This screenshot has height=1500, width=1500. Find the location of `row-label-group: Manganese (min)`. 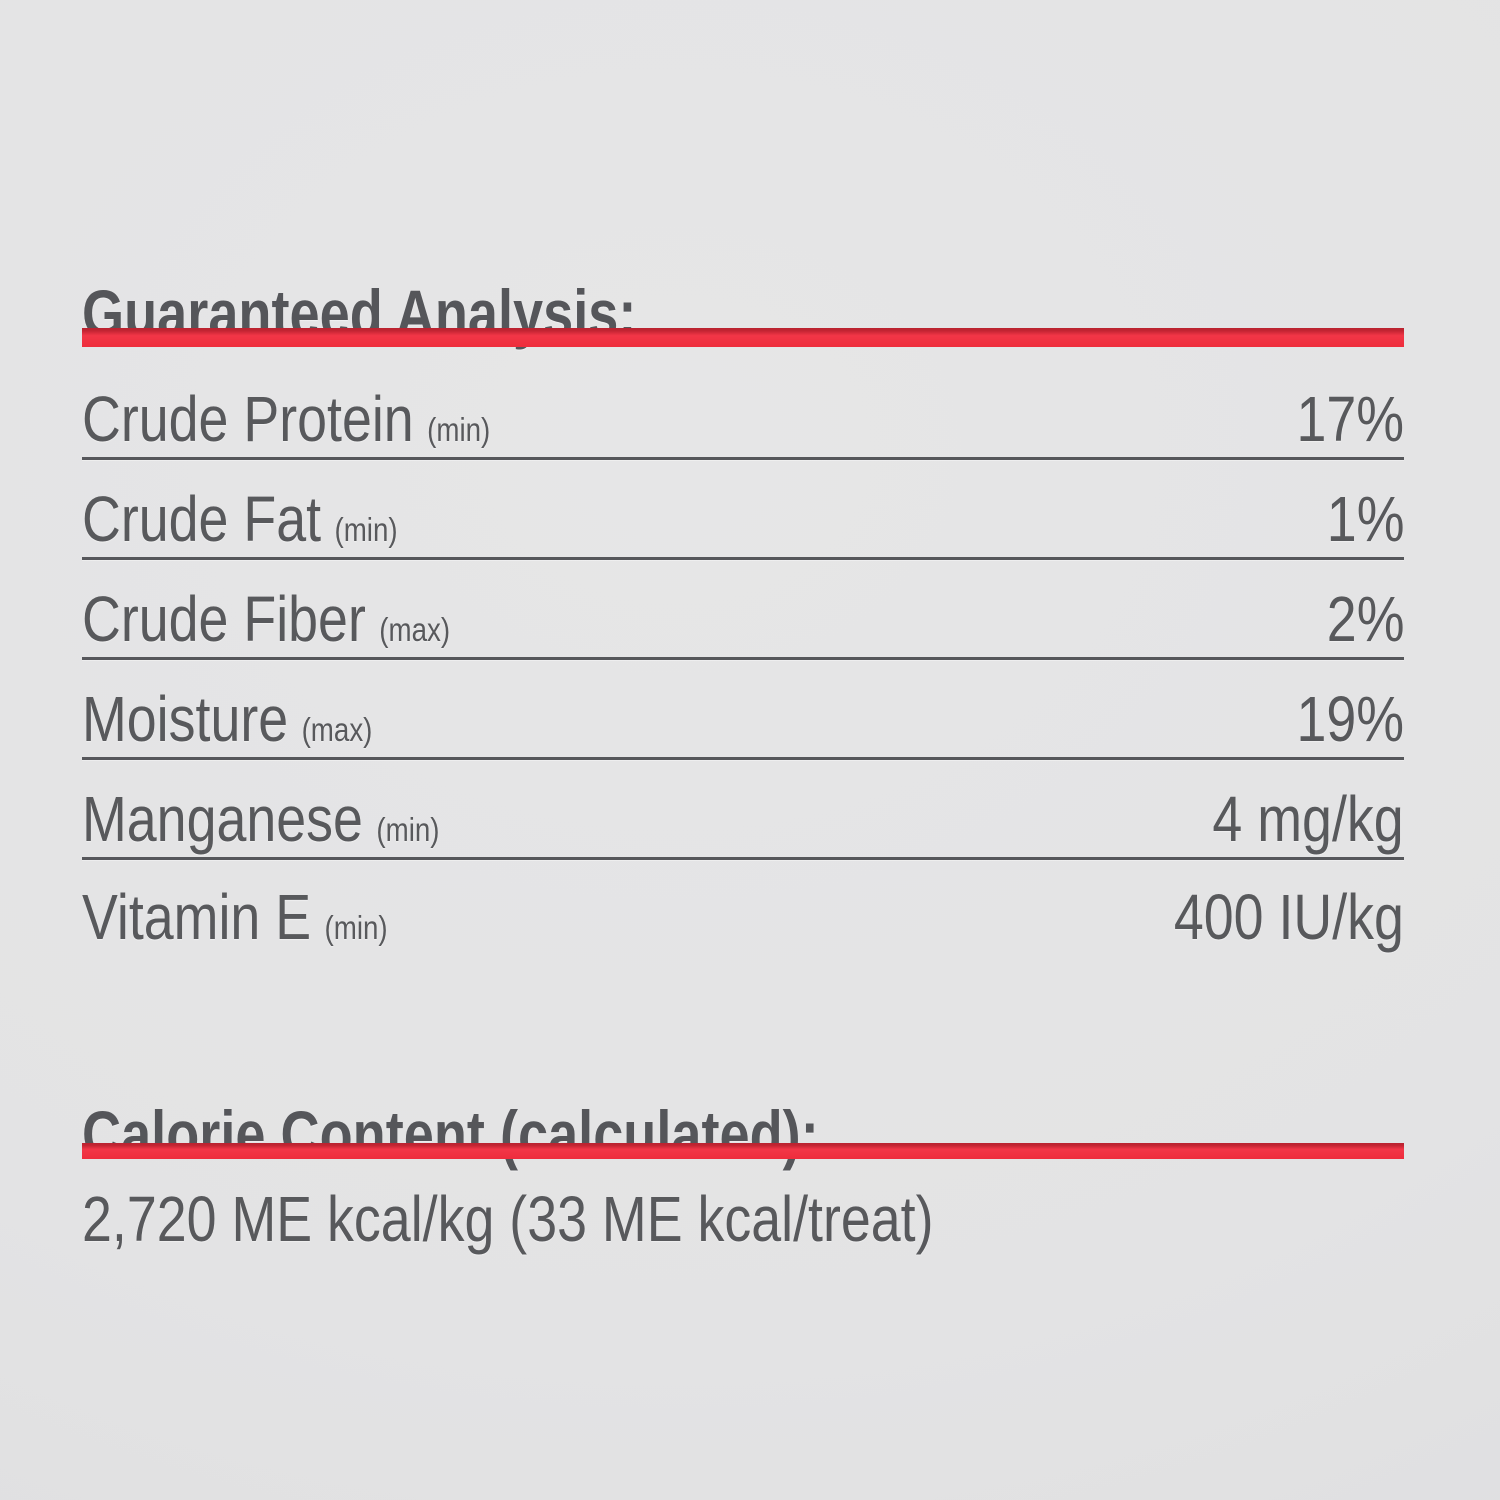

row-label-group: Manganese (min) is located at coordinates (261, 819).